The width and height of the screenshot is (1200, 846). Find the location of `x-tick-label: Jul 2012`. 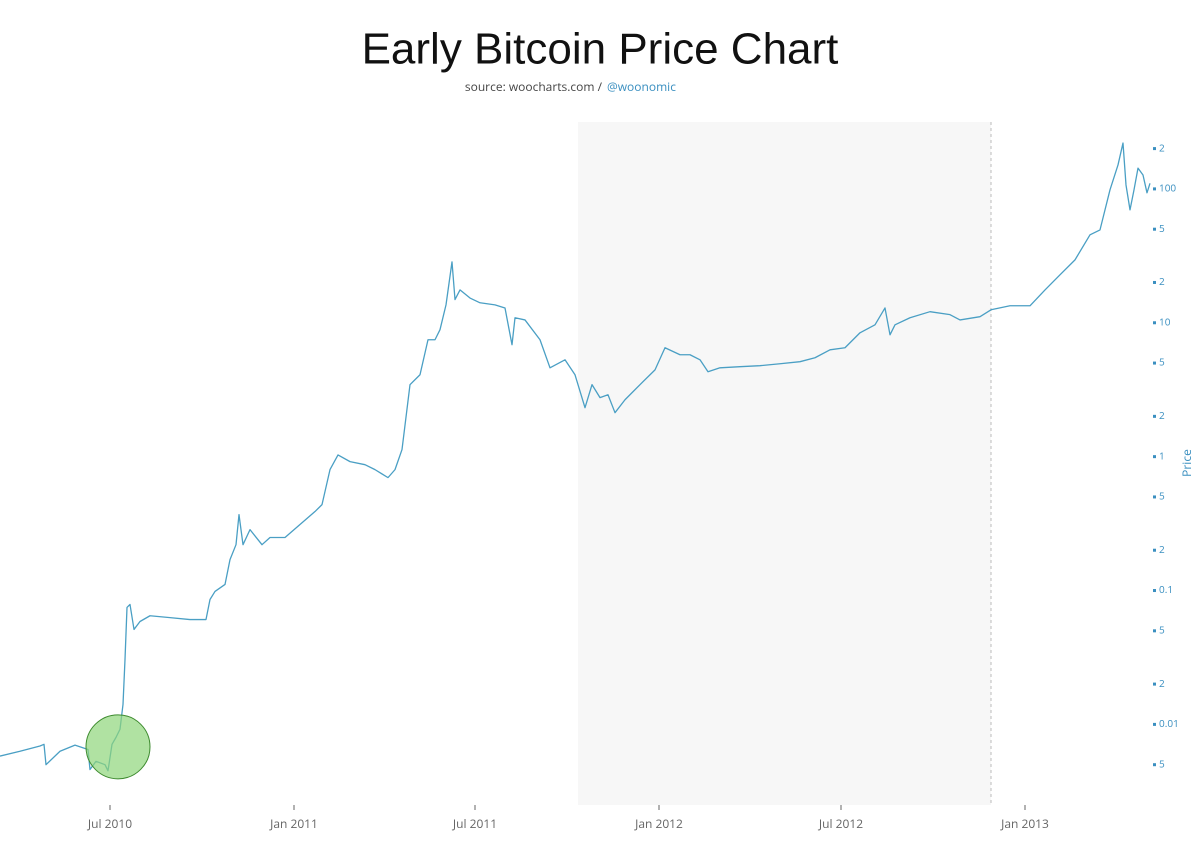

x-tick-label: Jul 2012 is located at coordinates (840, 823).